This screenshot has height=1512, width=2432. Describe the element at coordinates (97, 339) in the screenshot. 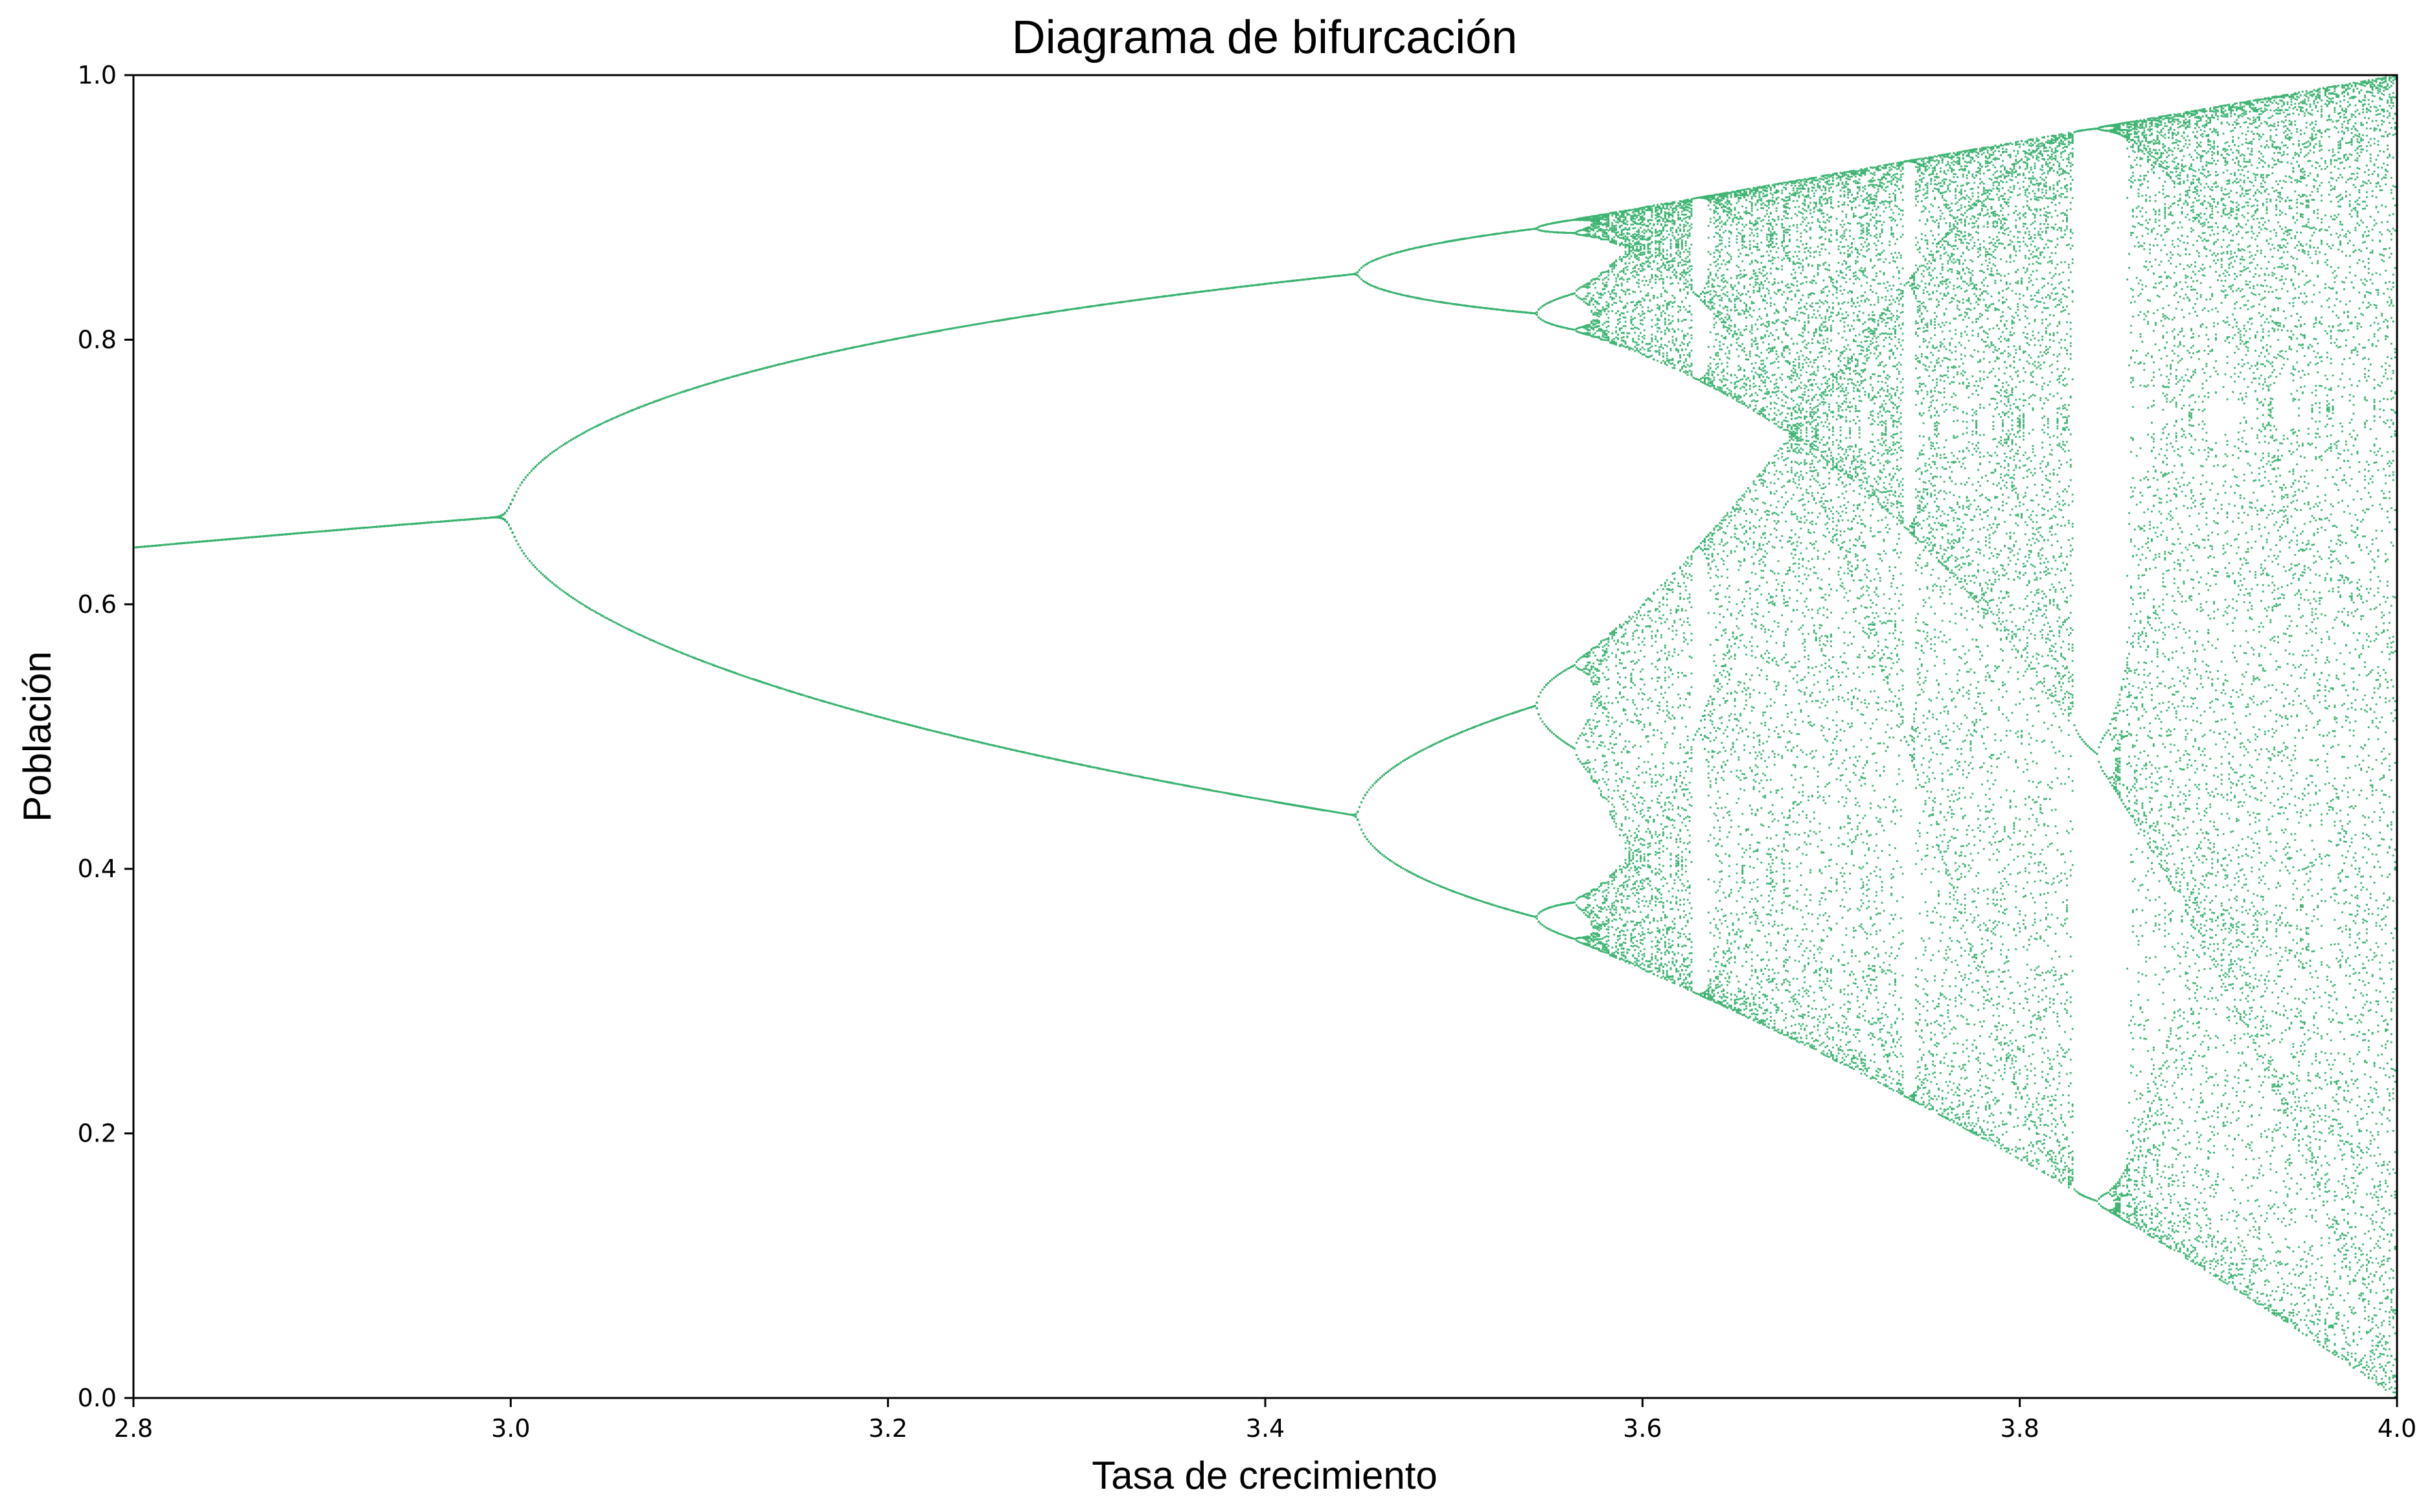

I see `y-tick-label: 0.8` at that location.